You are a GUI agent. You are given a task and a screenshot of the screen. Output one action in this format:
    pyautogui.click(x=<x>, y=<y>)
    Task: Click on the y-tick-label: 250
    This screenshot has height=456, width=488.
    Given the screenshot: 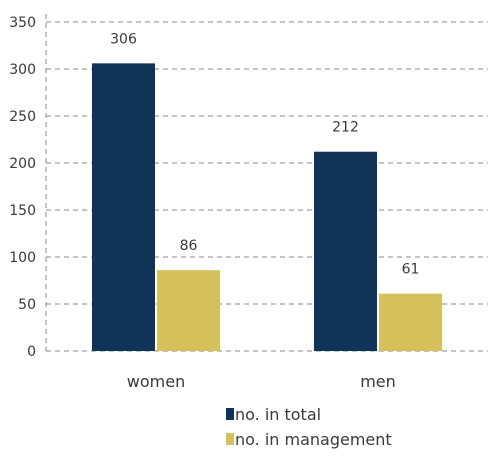 What is the action you would take?
    pyautogui.click(x=22, y=117)
    